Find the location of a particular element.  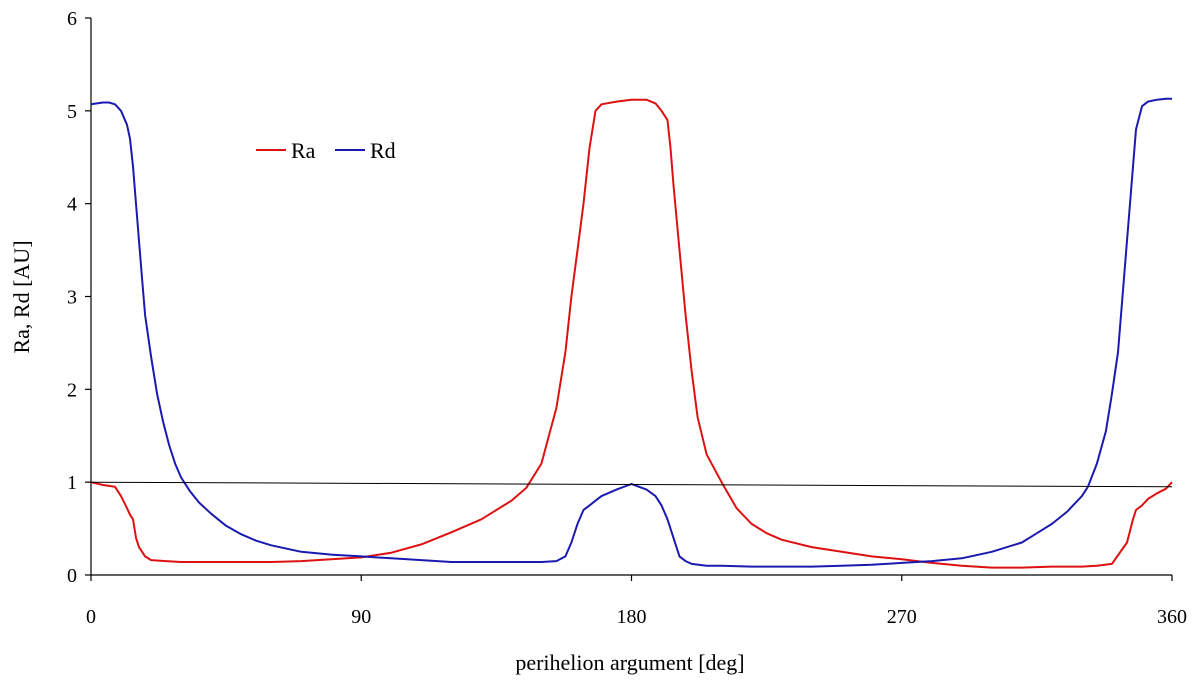

y-tick-label: 5 is located at coordinates (72, 112).